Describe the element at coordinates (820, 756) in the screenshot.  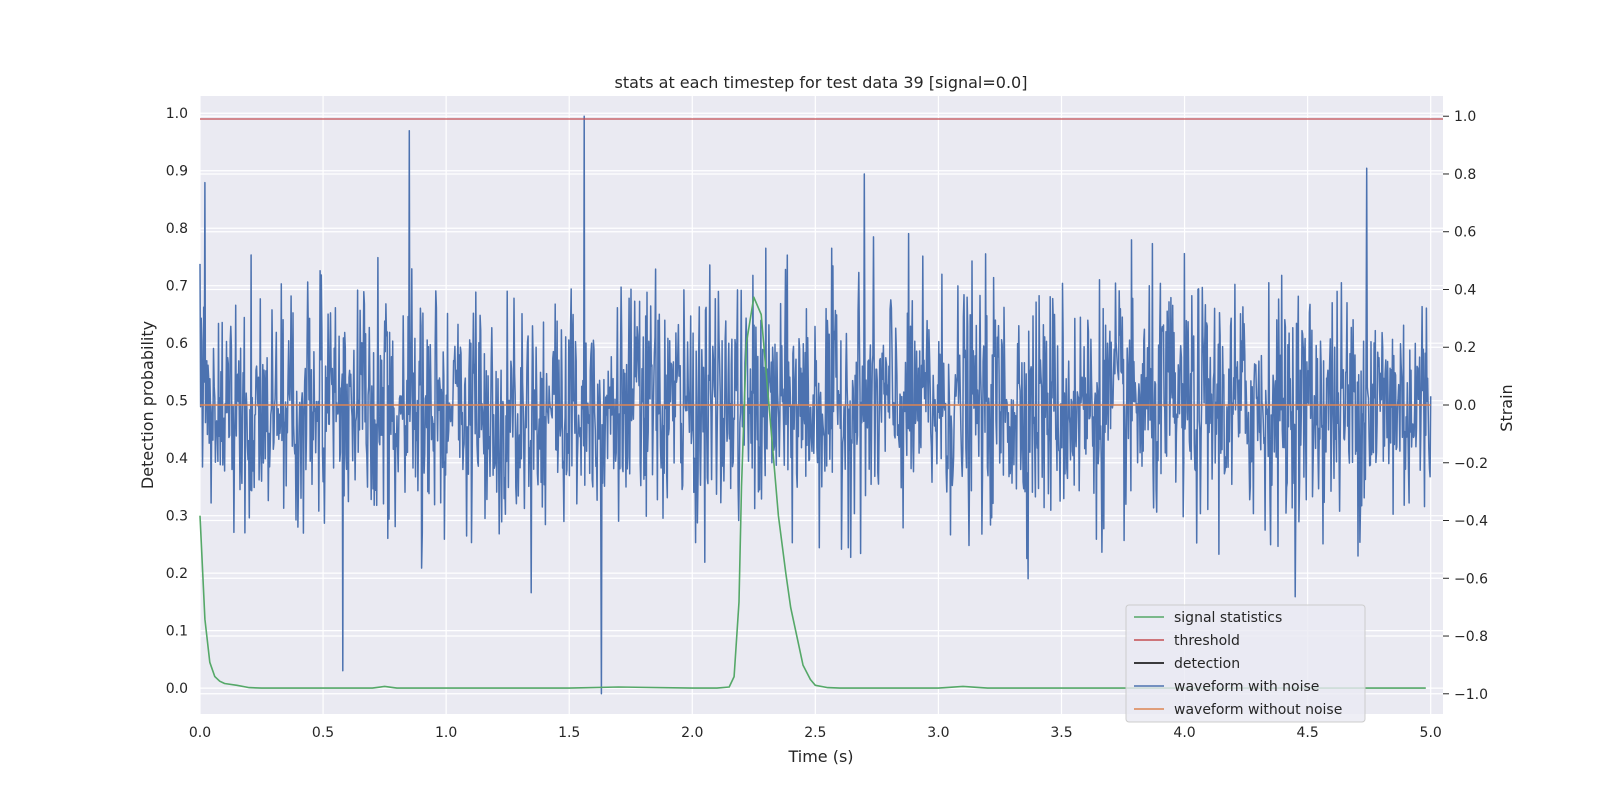
I see `x-axis-label: Time (s)` at that location.